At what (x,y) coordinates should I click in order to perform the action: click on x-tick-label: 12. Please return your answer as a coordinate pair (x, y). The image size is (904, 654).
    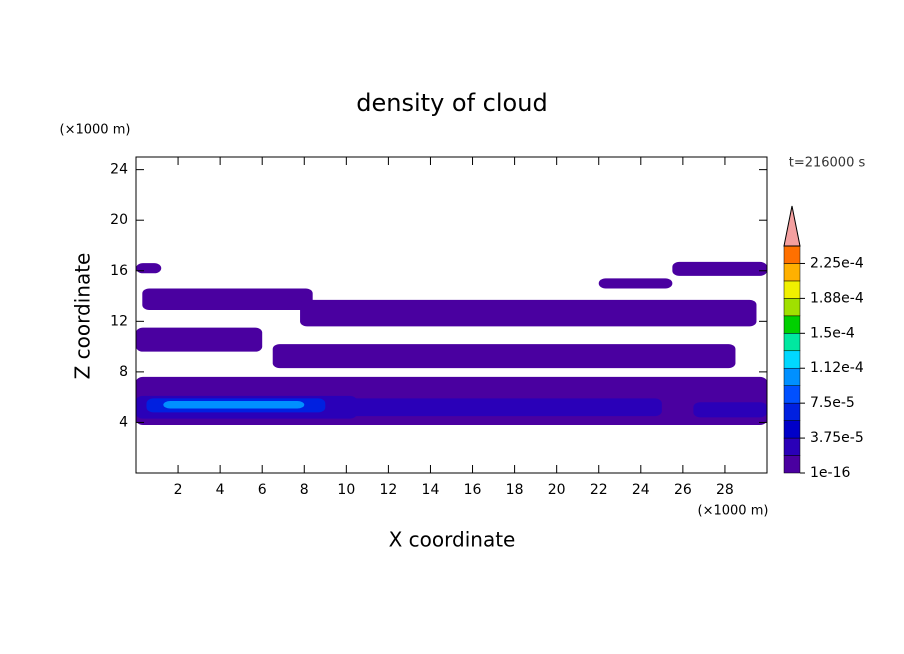
    Looking at the image, I should click on (388, 490).